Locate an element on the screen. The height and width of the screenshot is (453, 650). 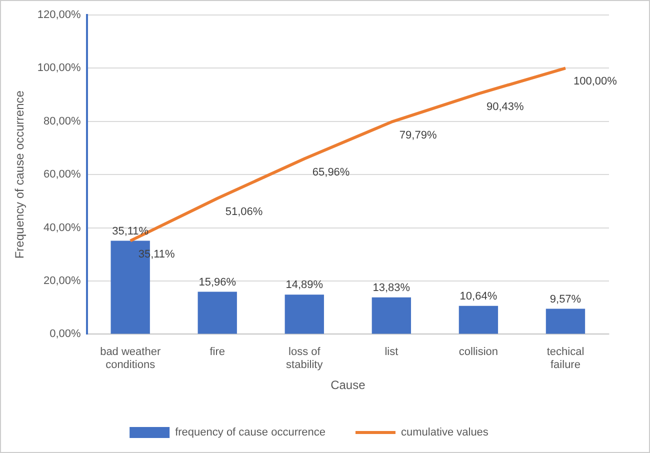
x-tick-label: loss of stability is located at coordinates (305, 359).